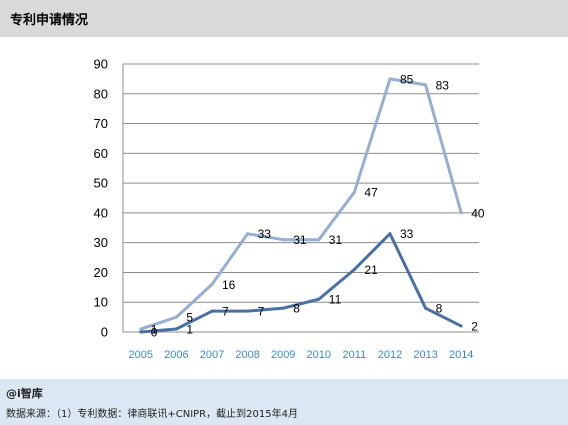 This screenshot has width=568, height=425. I want to click on x-tick-label: 2008, so click(247, 355).